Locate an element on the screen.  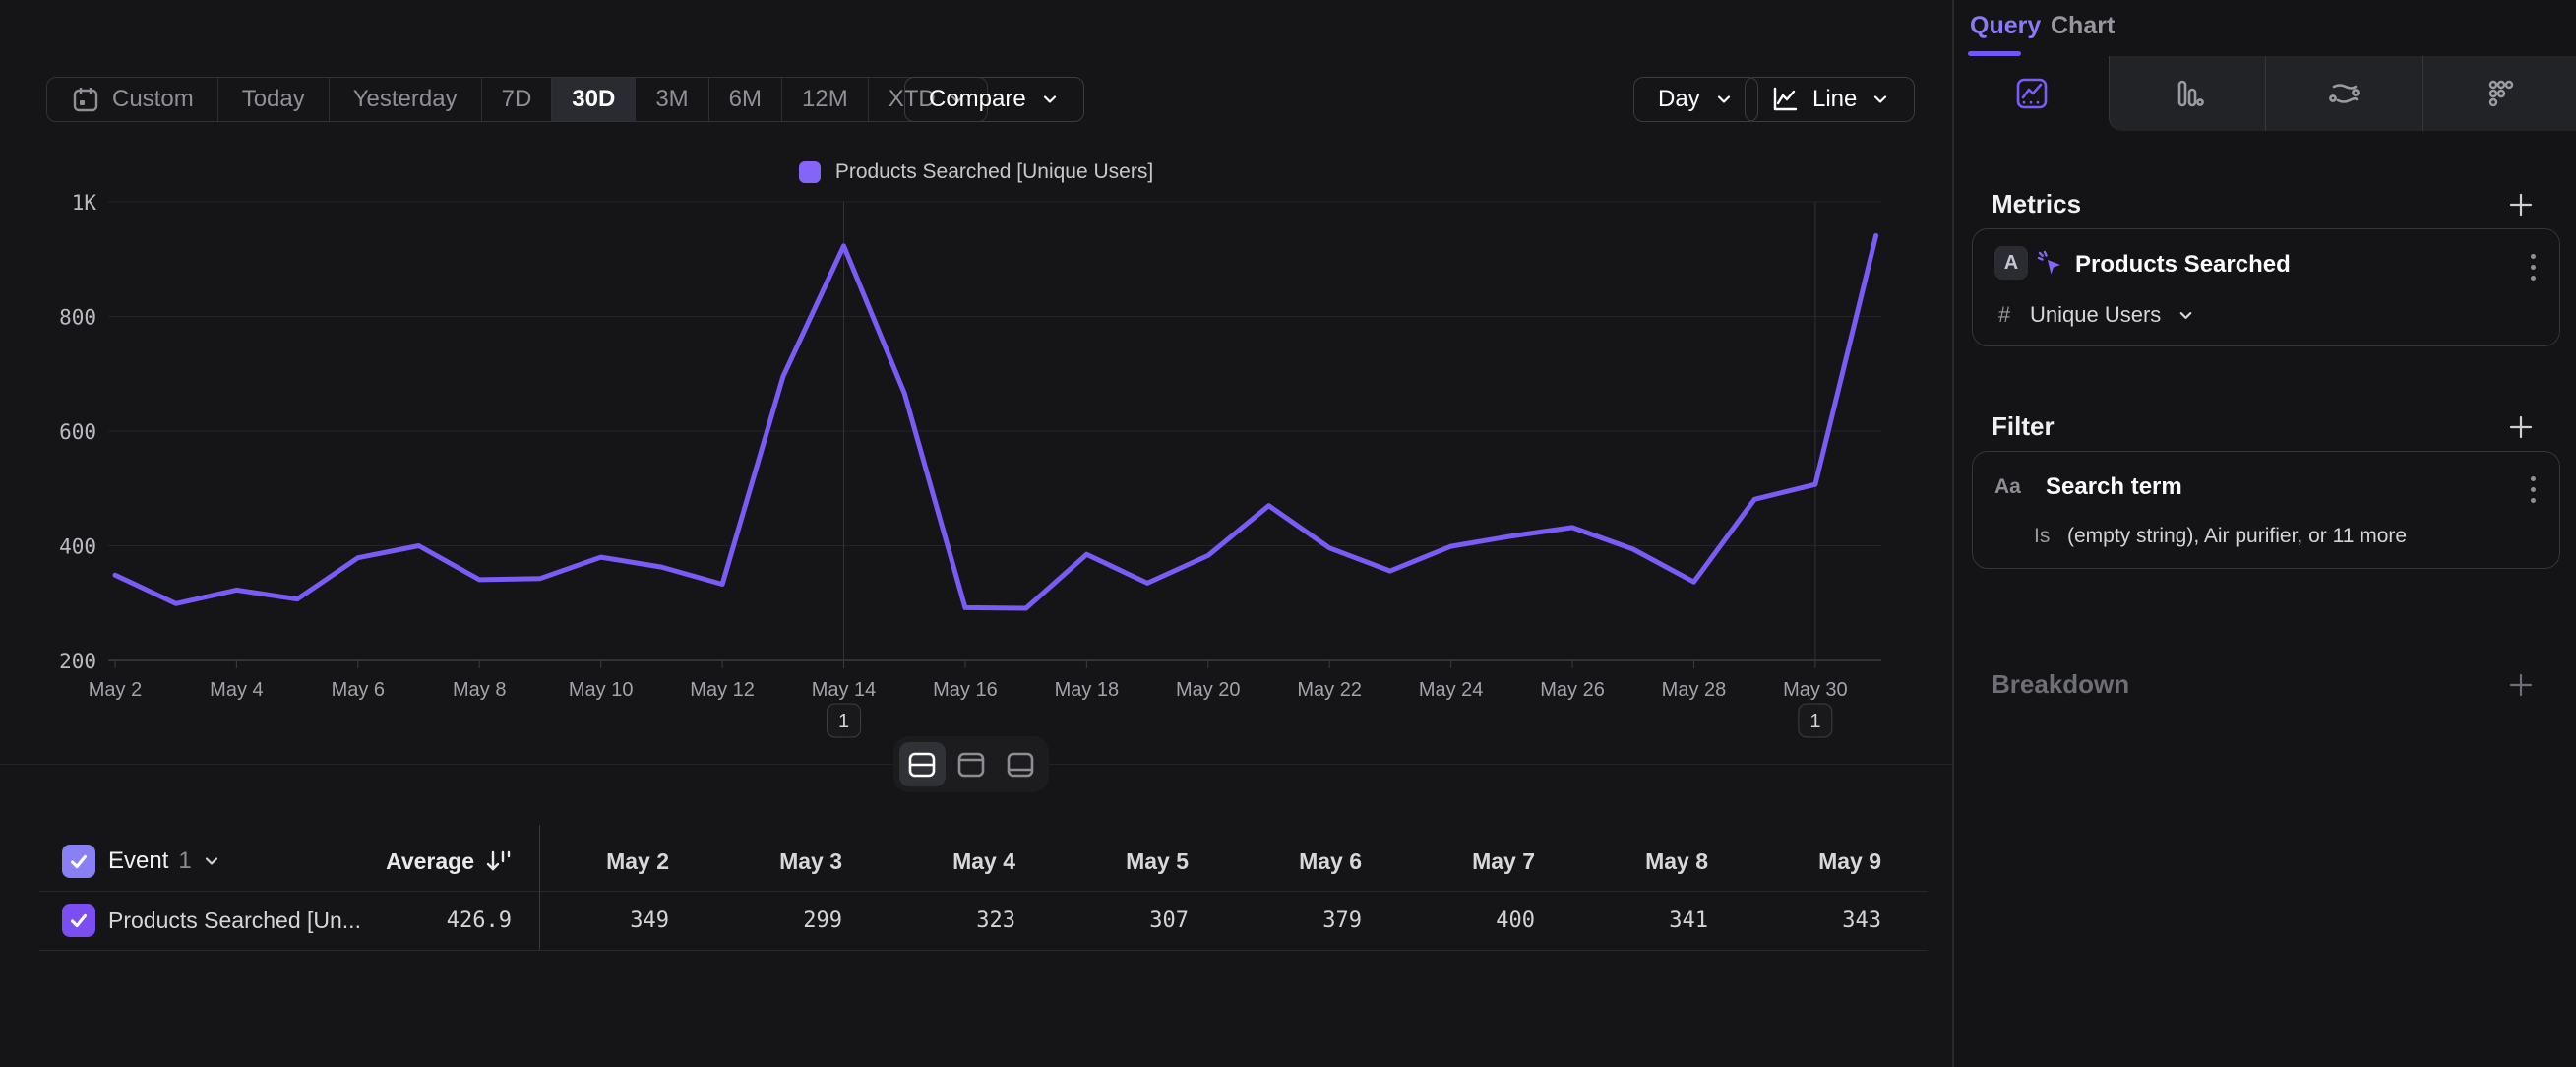
date-range-today: Today is located at coordinates (272, 100).